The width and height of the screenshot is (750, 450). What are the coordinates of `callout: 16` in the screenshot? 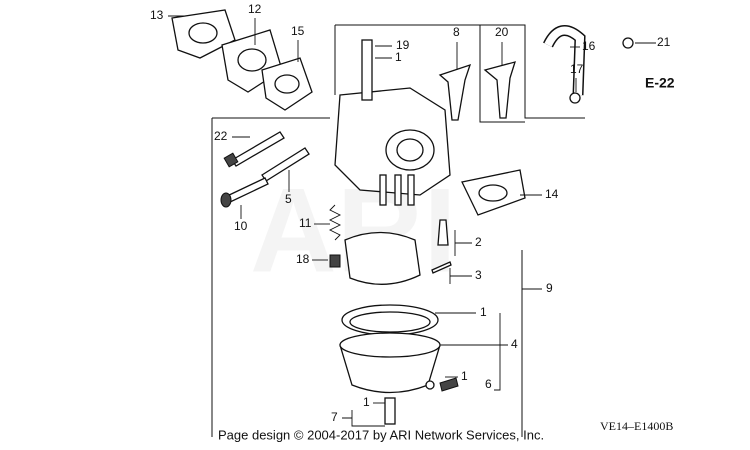 It's located at (589, 46).